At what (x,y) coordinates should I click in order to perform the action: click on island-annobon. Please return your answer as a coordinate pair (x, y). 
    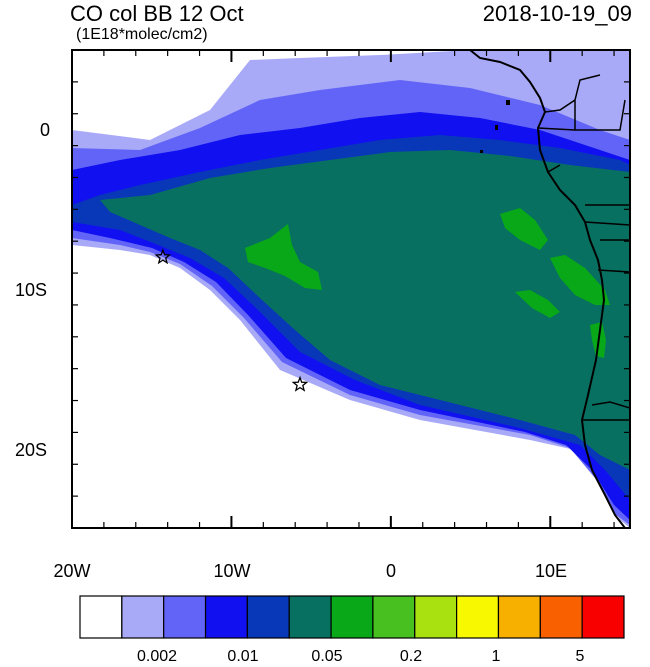
    Looking at the image, I should click on (481, 151).